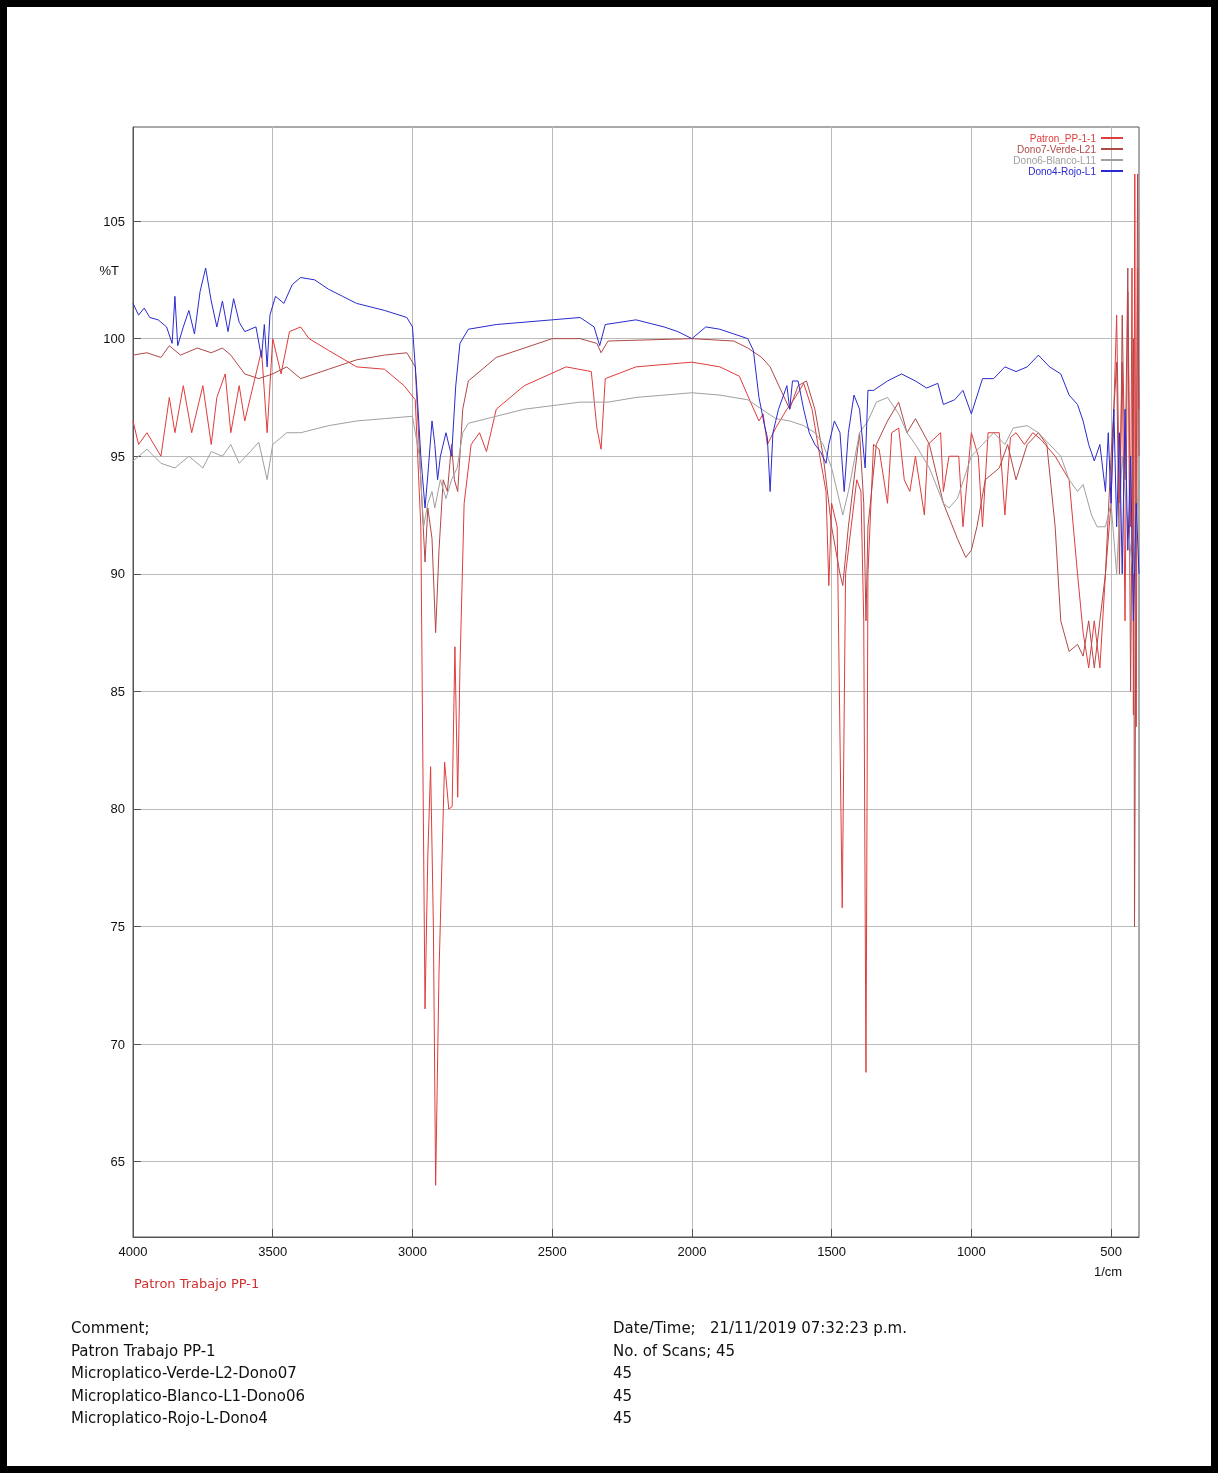 The image size is (1218, 1473). Describe the element at coordinates (117, 1044) in the screenshot. I see `y-tick-label: 70` at that location.